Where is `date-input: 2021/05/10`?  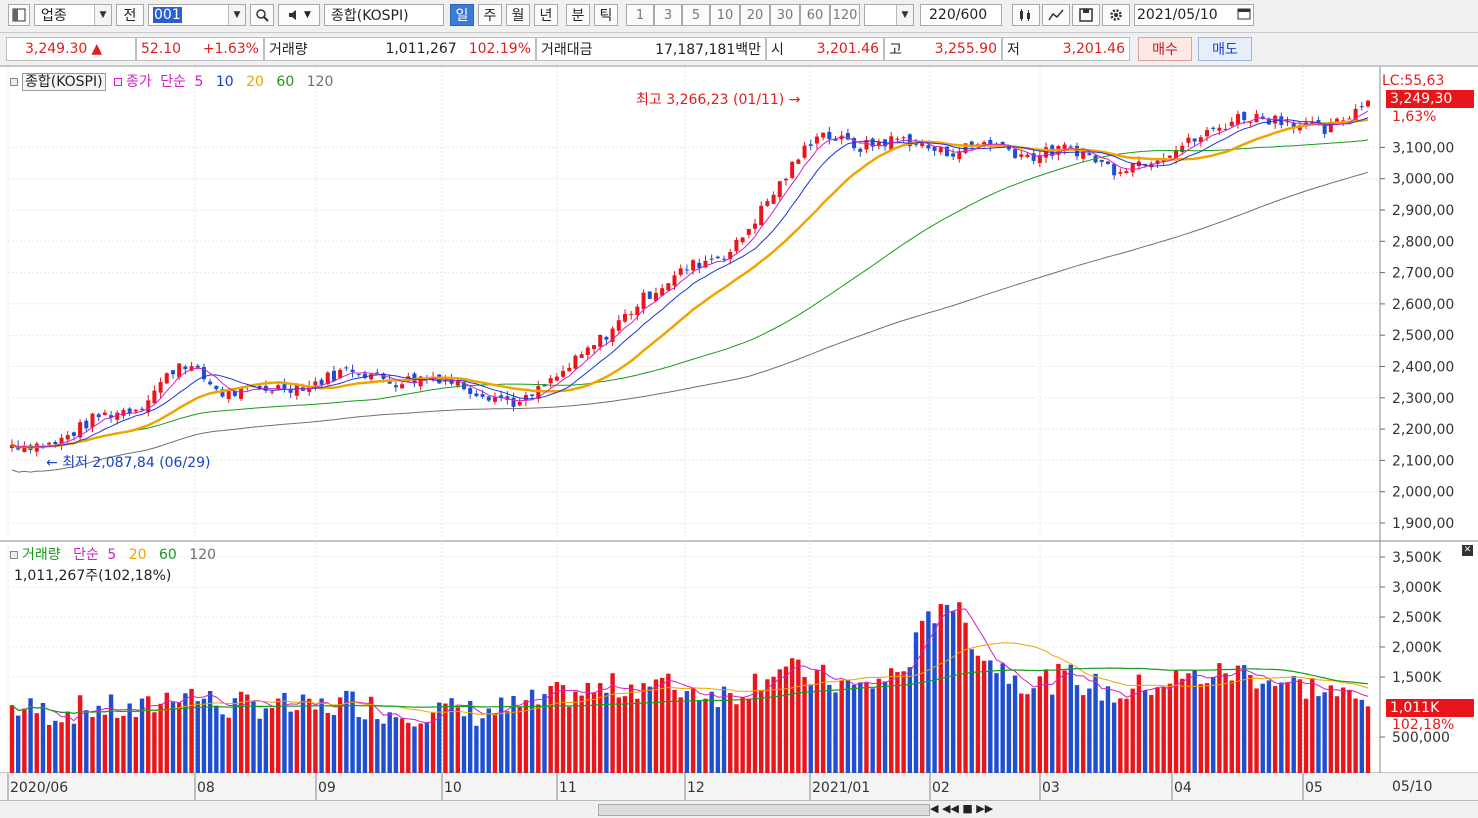 date-input: 2021/05/10 is located at coordinates (1194, 15).